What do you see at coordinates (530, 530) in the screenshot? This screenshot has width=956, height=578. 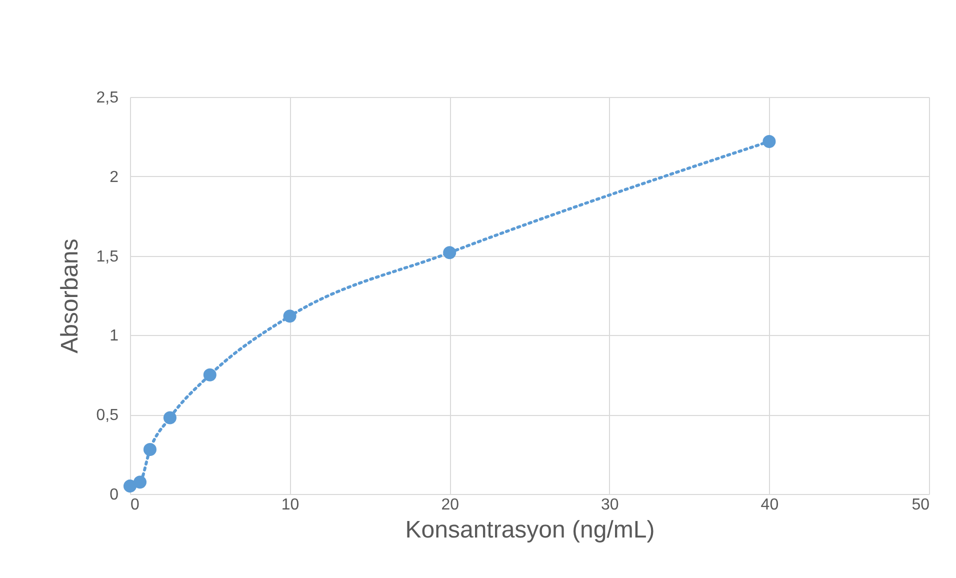 I see `x-axis-title: Konsantrasyon (ng/mL)` at bounding box center [530, 530].